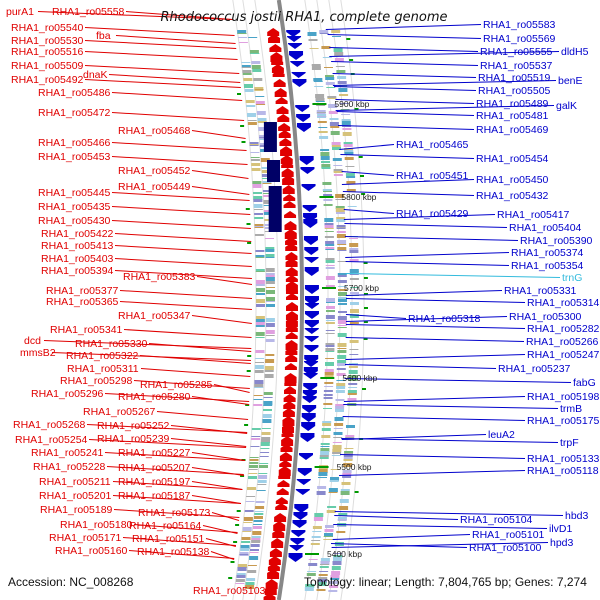 Image resolution: width=600 pixels, height=600 pixels. I want to click on left-gene-label: RHA1_ro05516, so click(47, 52).